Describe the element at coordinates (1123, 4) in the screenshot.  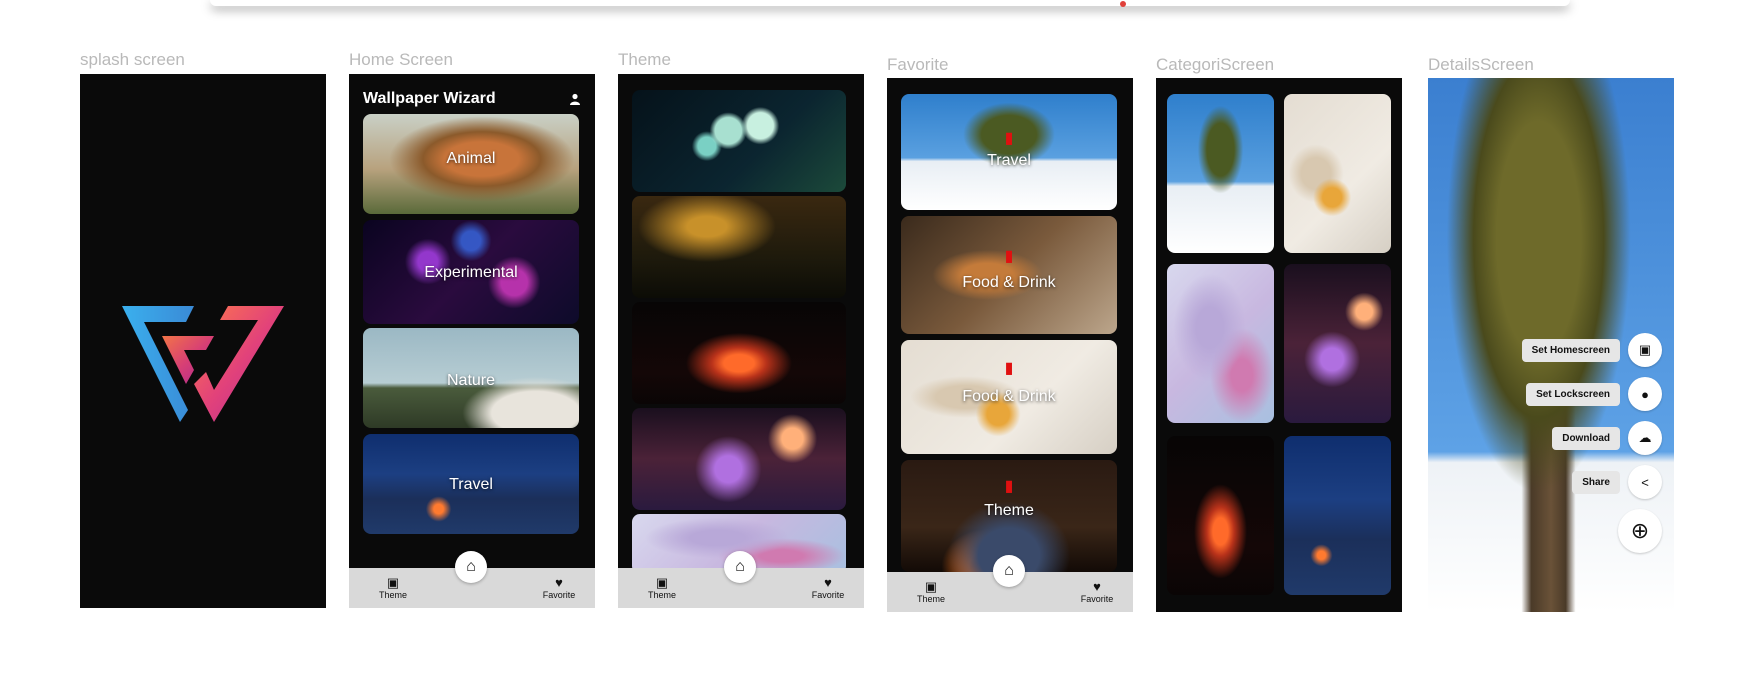
I see `cursor-dot` at that location.